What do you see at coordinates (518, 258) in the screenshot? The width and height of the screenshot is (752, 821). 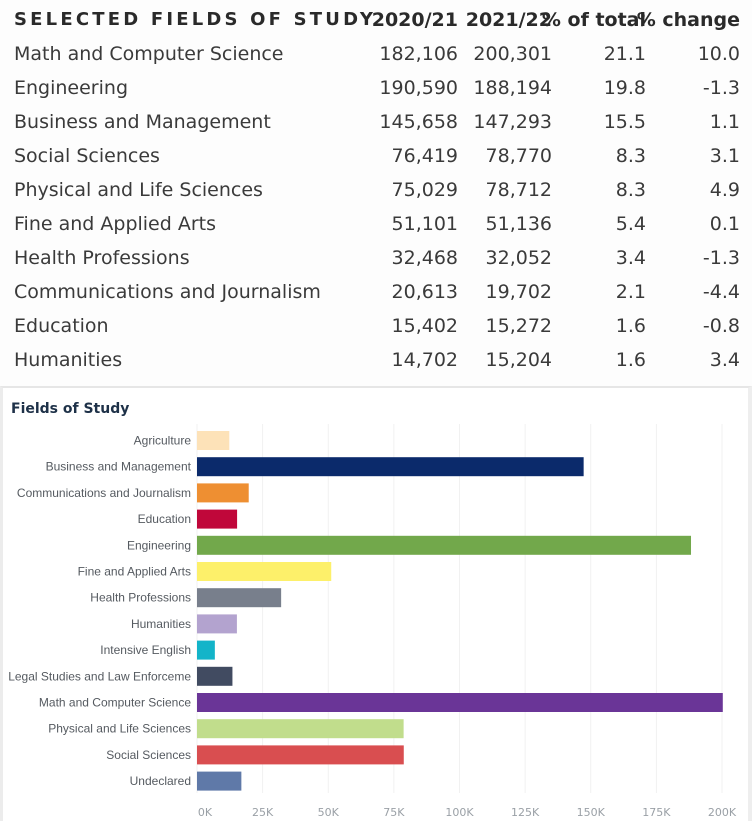 I see `cell-year2: 32,052` at bounding box center [518, 258].